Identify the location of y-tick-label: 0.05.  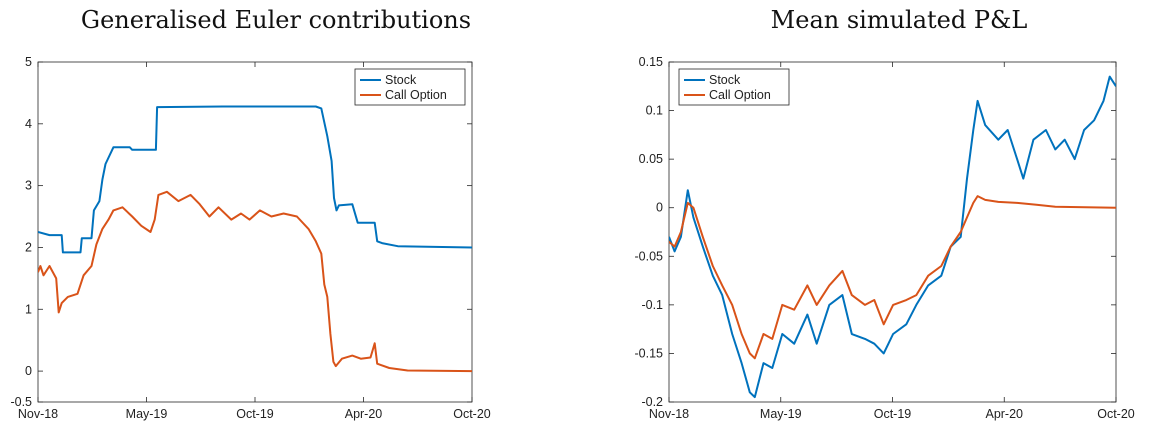
(651, 159).